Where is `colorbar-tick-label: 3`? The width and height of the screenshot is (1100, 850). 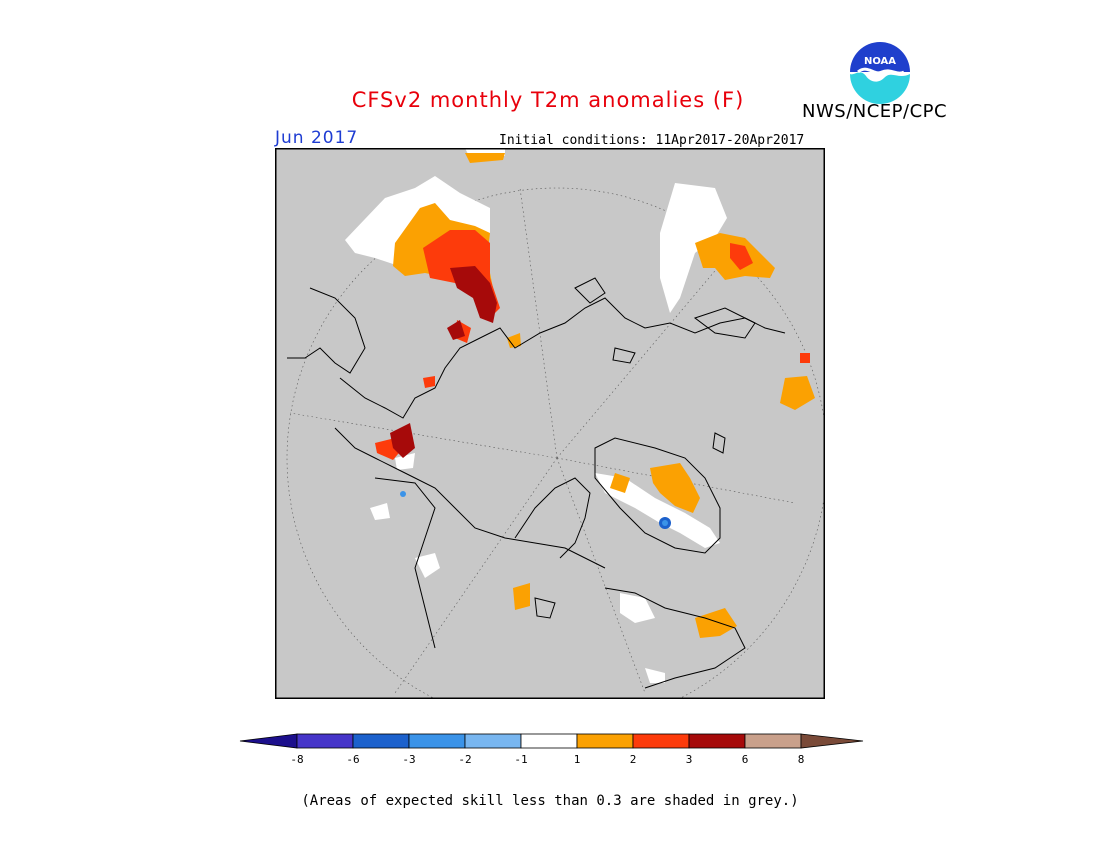 colorbar-tick-label: 3 is located at coordinates (689, 759).